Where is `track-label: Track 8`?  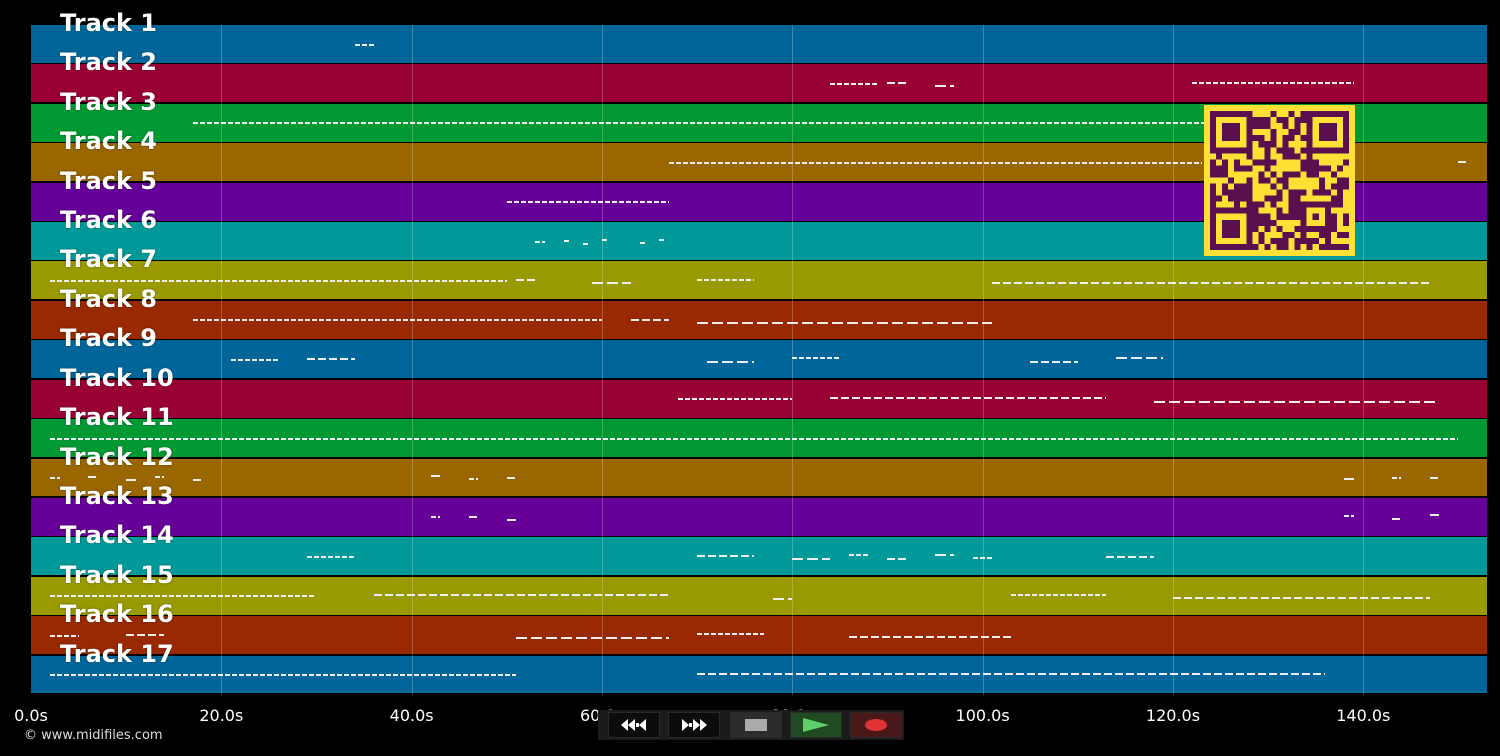 track-label: Track 8 is located at coordinates (109, 298).